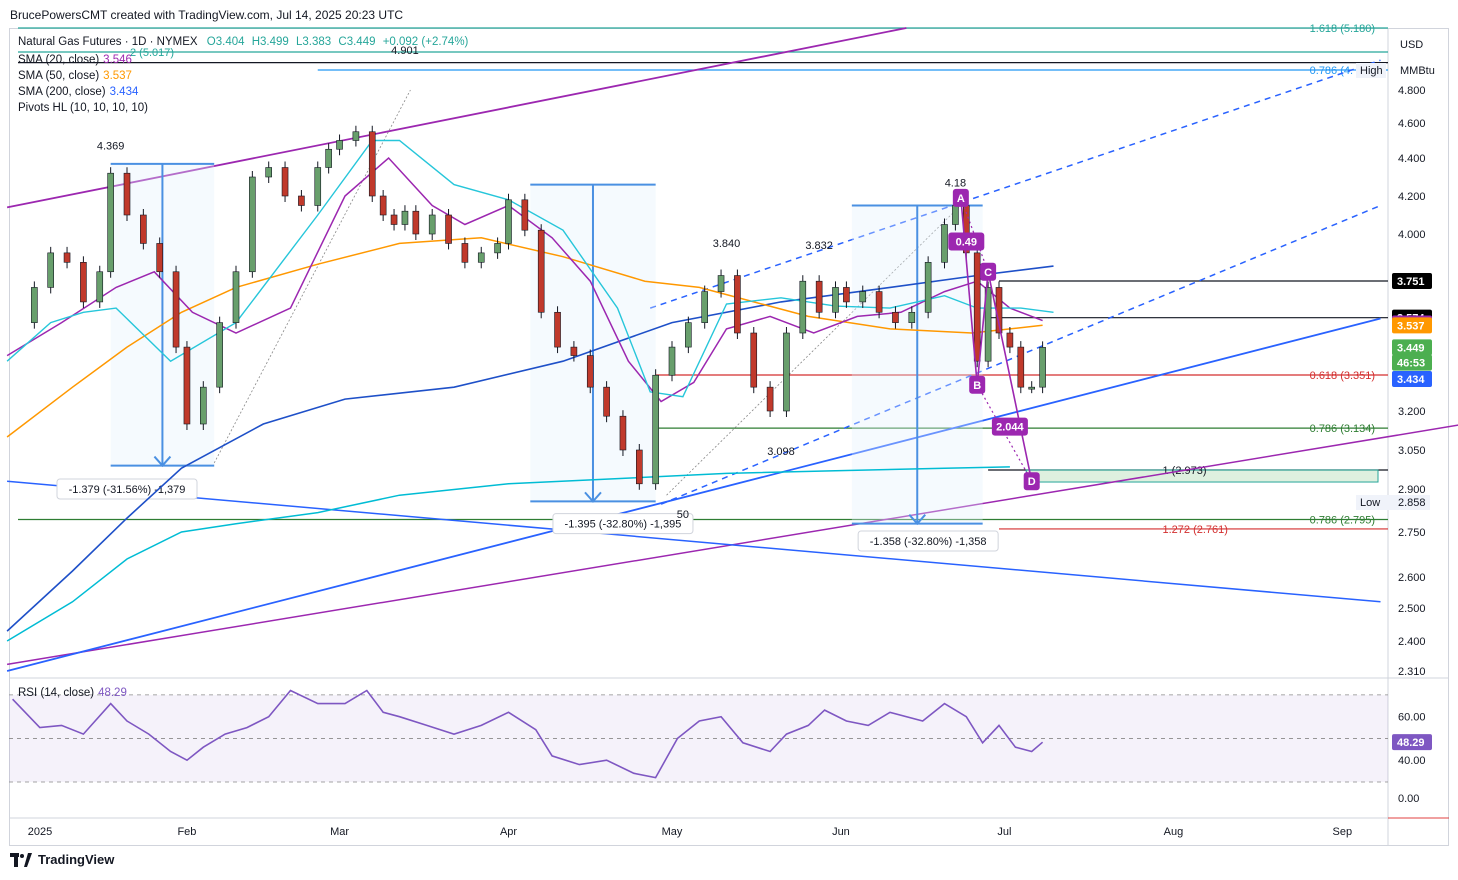  I want to click on indicator-rsi: RSI (14, close) 48.29, so click(72, 693).